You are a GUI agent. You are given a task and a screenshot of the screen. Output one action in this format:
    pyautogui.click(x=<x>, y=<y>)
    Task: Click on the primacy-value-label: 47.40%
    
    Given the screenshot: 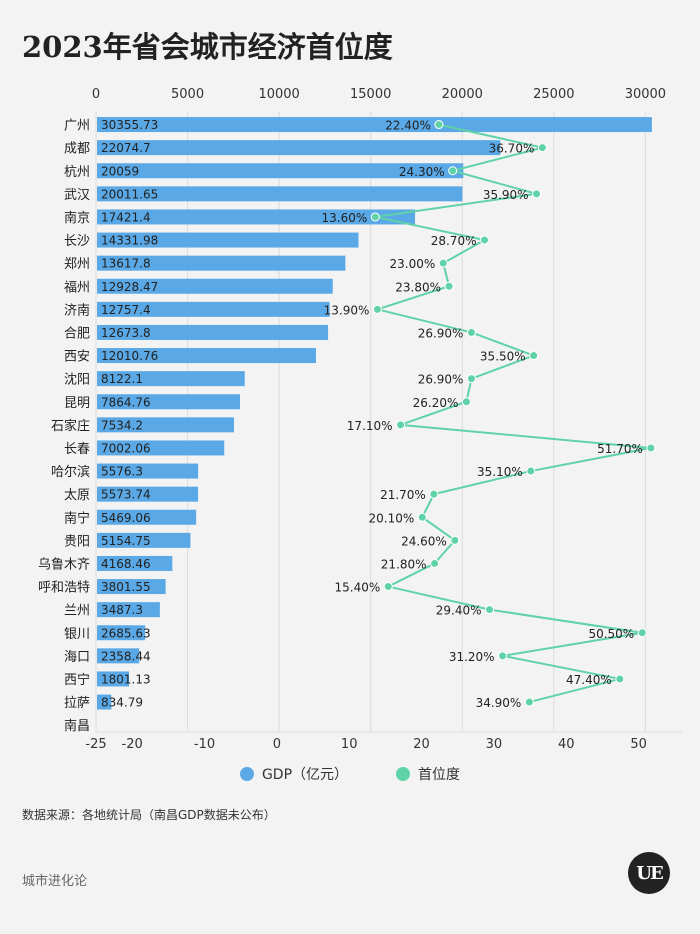 What is the action you would take?
    pyautogui.click(x=589, y=680)
    